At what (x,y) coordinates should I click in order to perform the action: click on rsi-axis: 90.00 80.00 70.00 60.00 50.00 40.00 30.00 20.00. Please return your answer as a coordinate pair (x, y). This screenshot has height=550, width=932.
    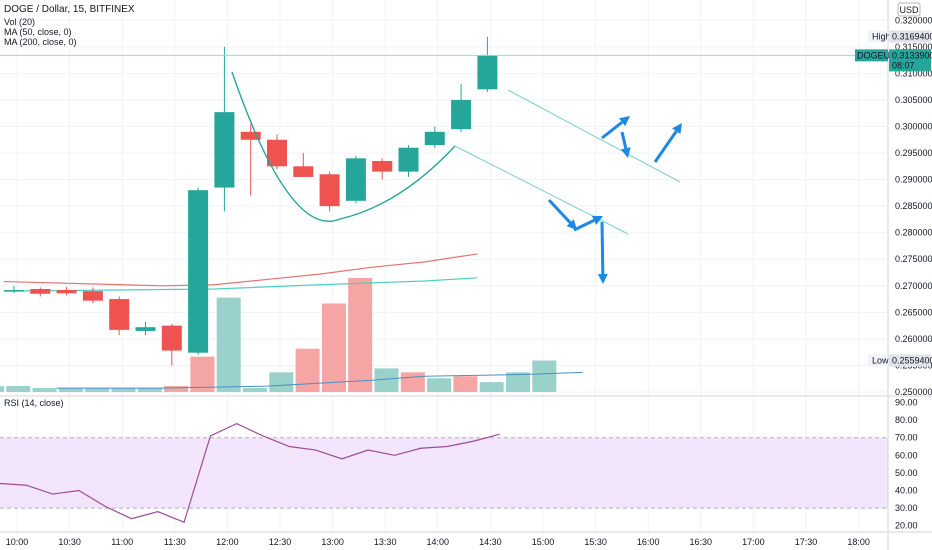
    Looking at the image, I should click on (906, 464).